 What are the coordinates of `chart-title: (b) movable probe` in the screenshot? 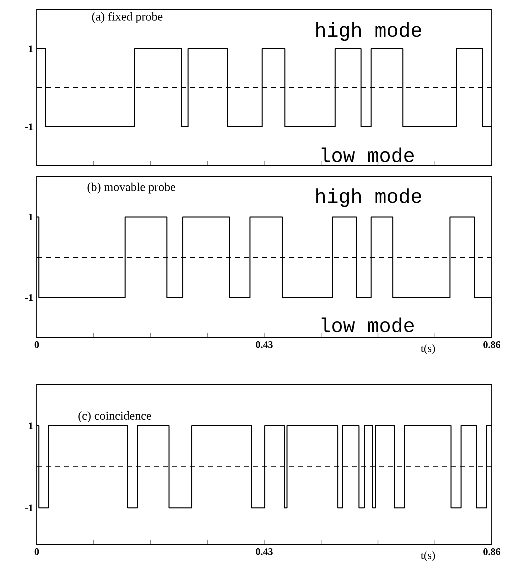 It's located at (132, 188).